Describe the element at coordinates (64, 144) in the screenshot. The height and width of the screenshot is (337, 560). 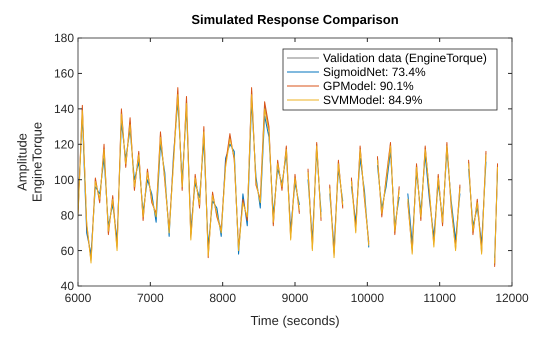
I see `y-tick-label: 120` at that location.